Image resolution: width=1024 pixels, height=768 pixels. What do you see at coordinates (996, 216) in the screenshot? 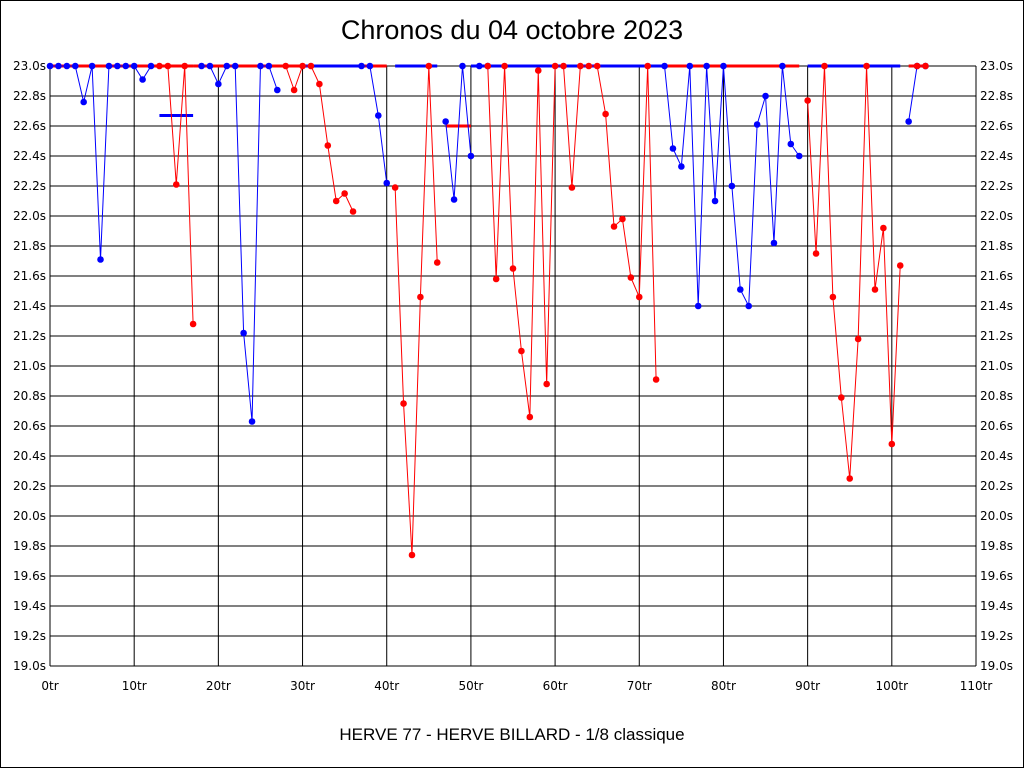
I see `y-tick-label-right: 22.0s` at bounding box center [996, 216].